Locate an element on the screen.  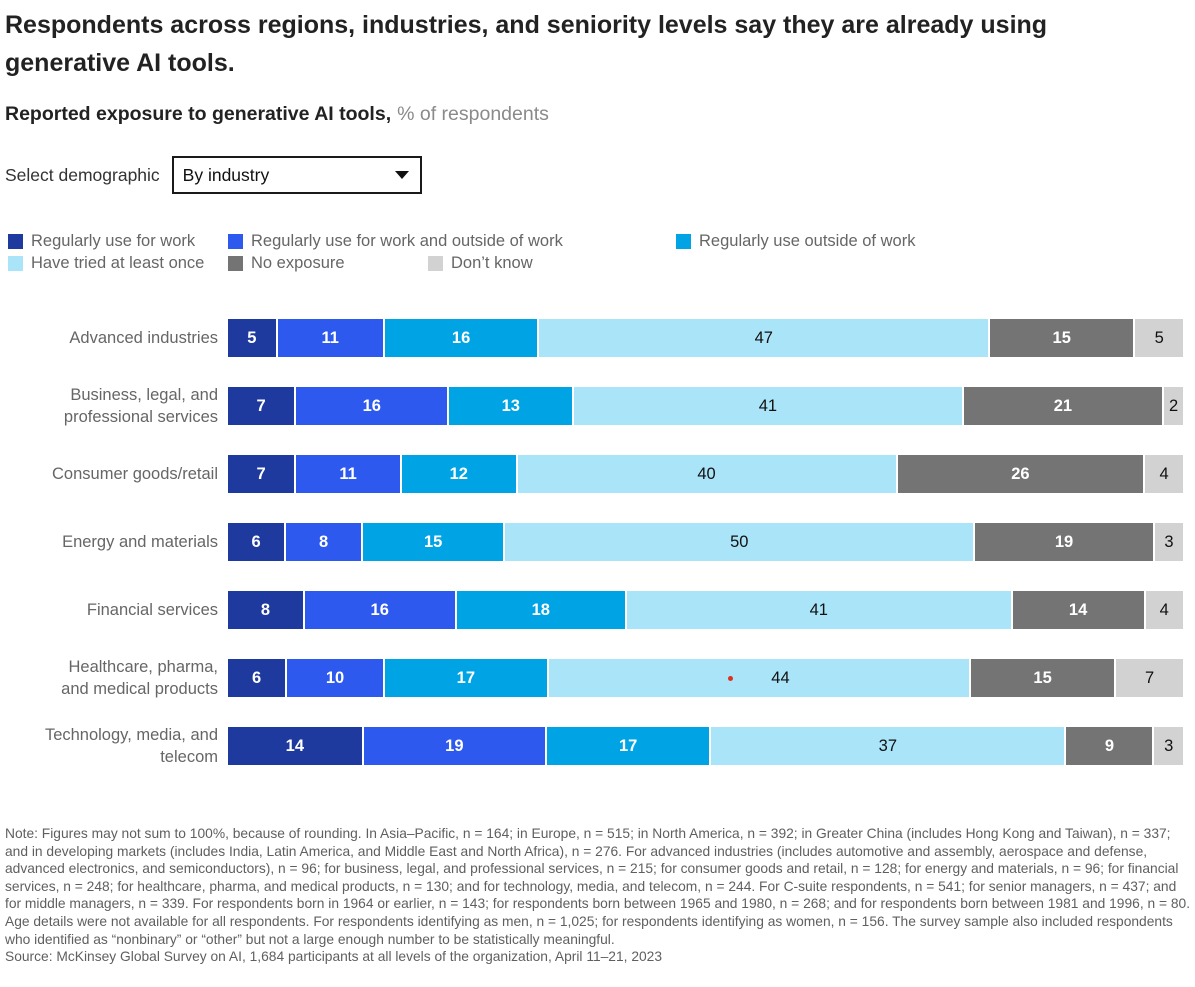
bar-row: Technology, media, and telecom 14 19 17 37 9 3 is located at coordinates (591, 746).